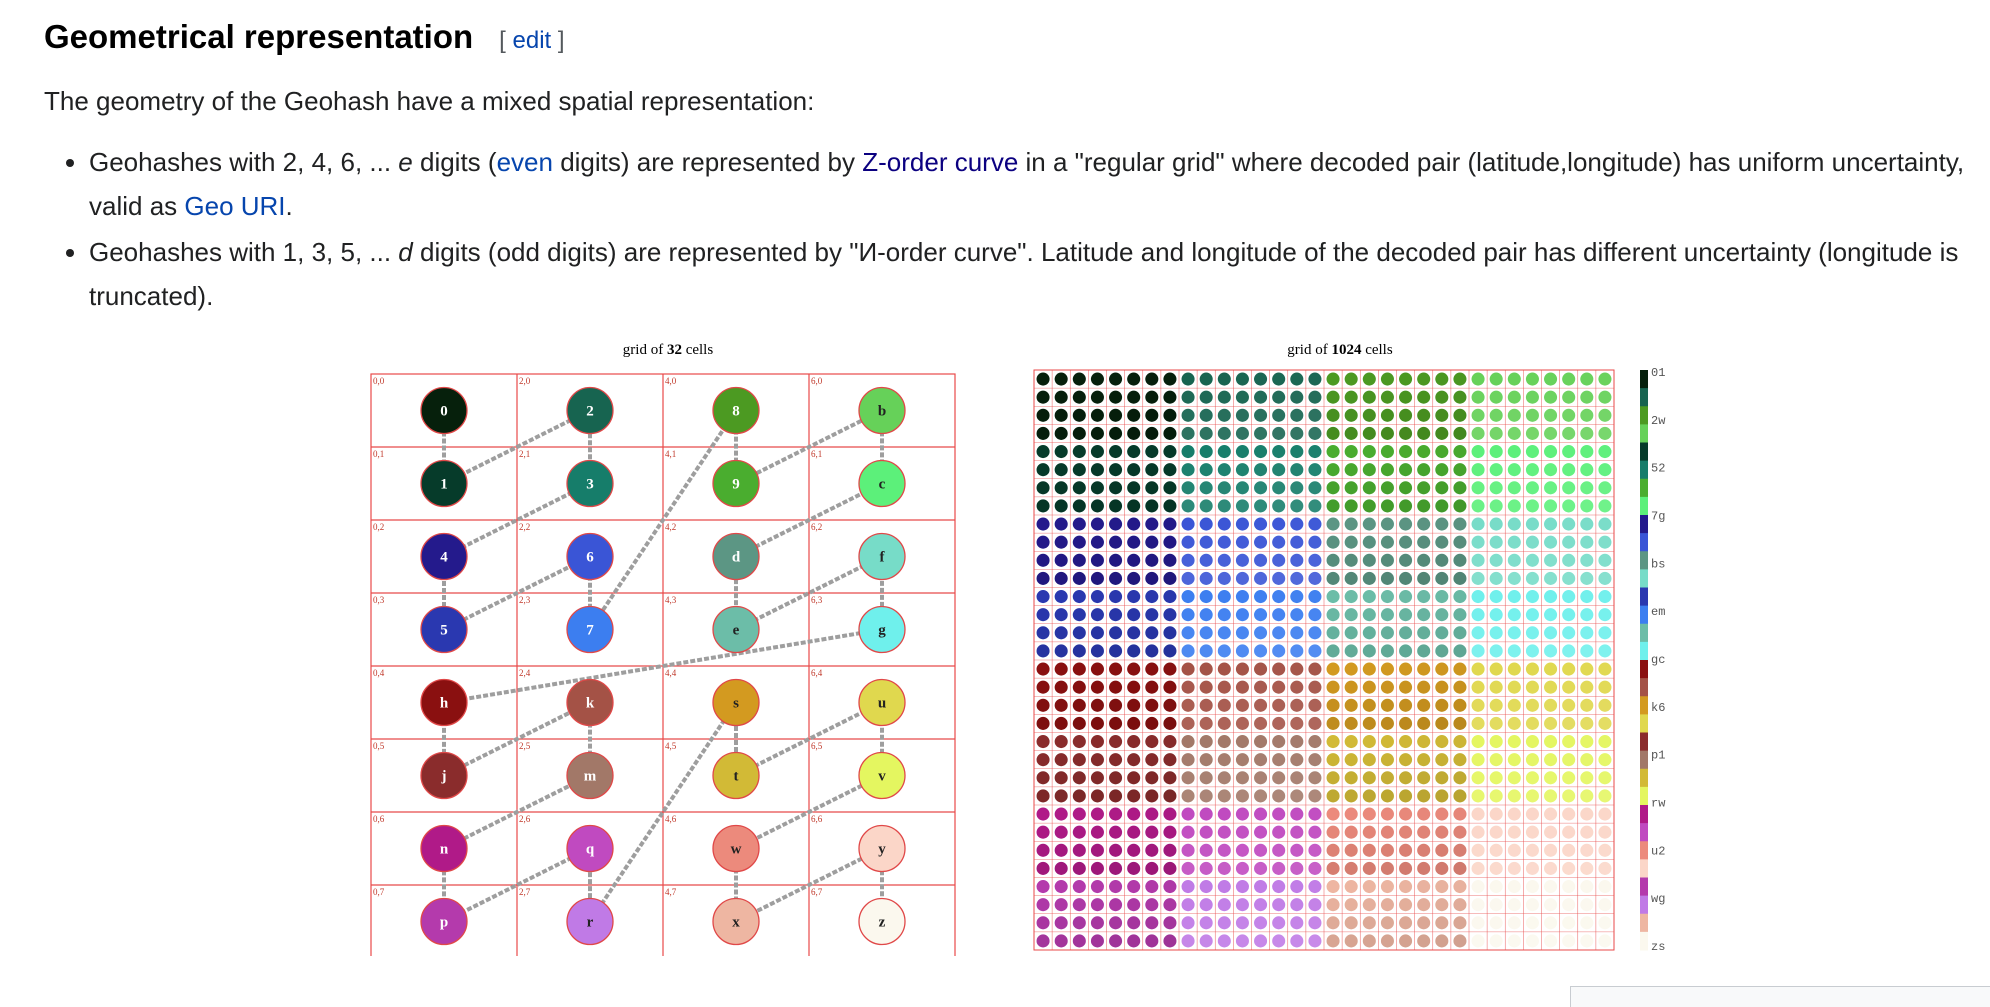 The height and width of the screenshot is (1007, 1990). What do you see at coordinates (524, 162) in the screenshot?
I see `even-link: even` at bounding box center [524, 162].